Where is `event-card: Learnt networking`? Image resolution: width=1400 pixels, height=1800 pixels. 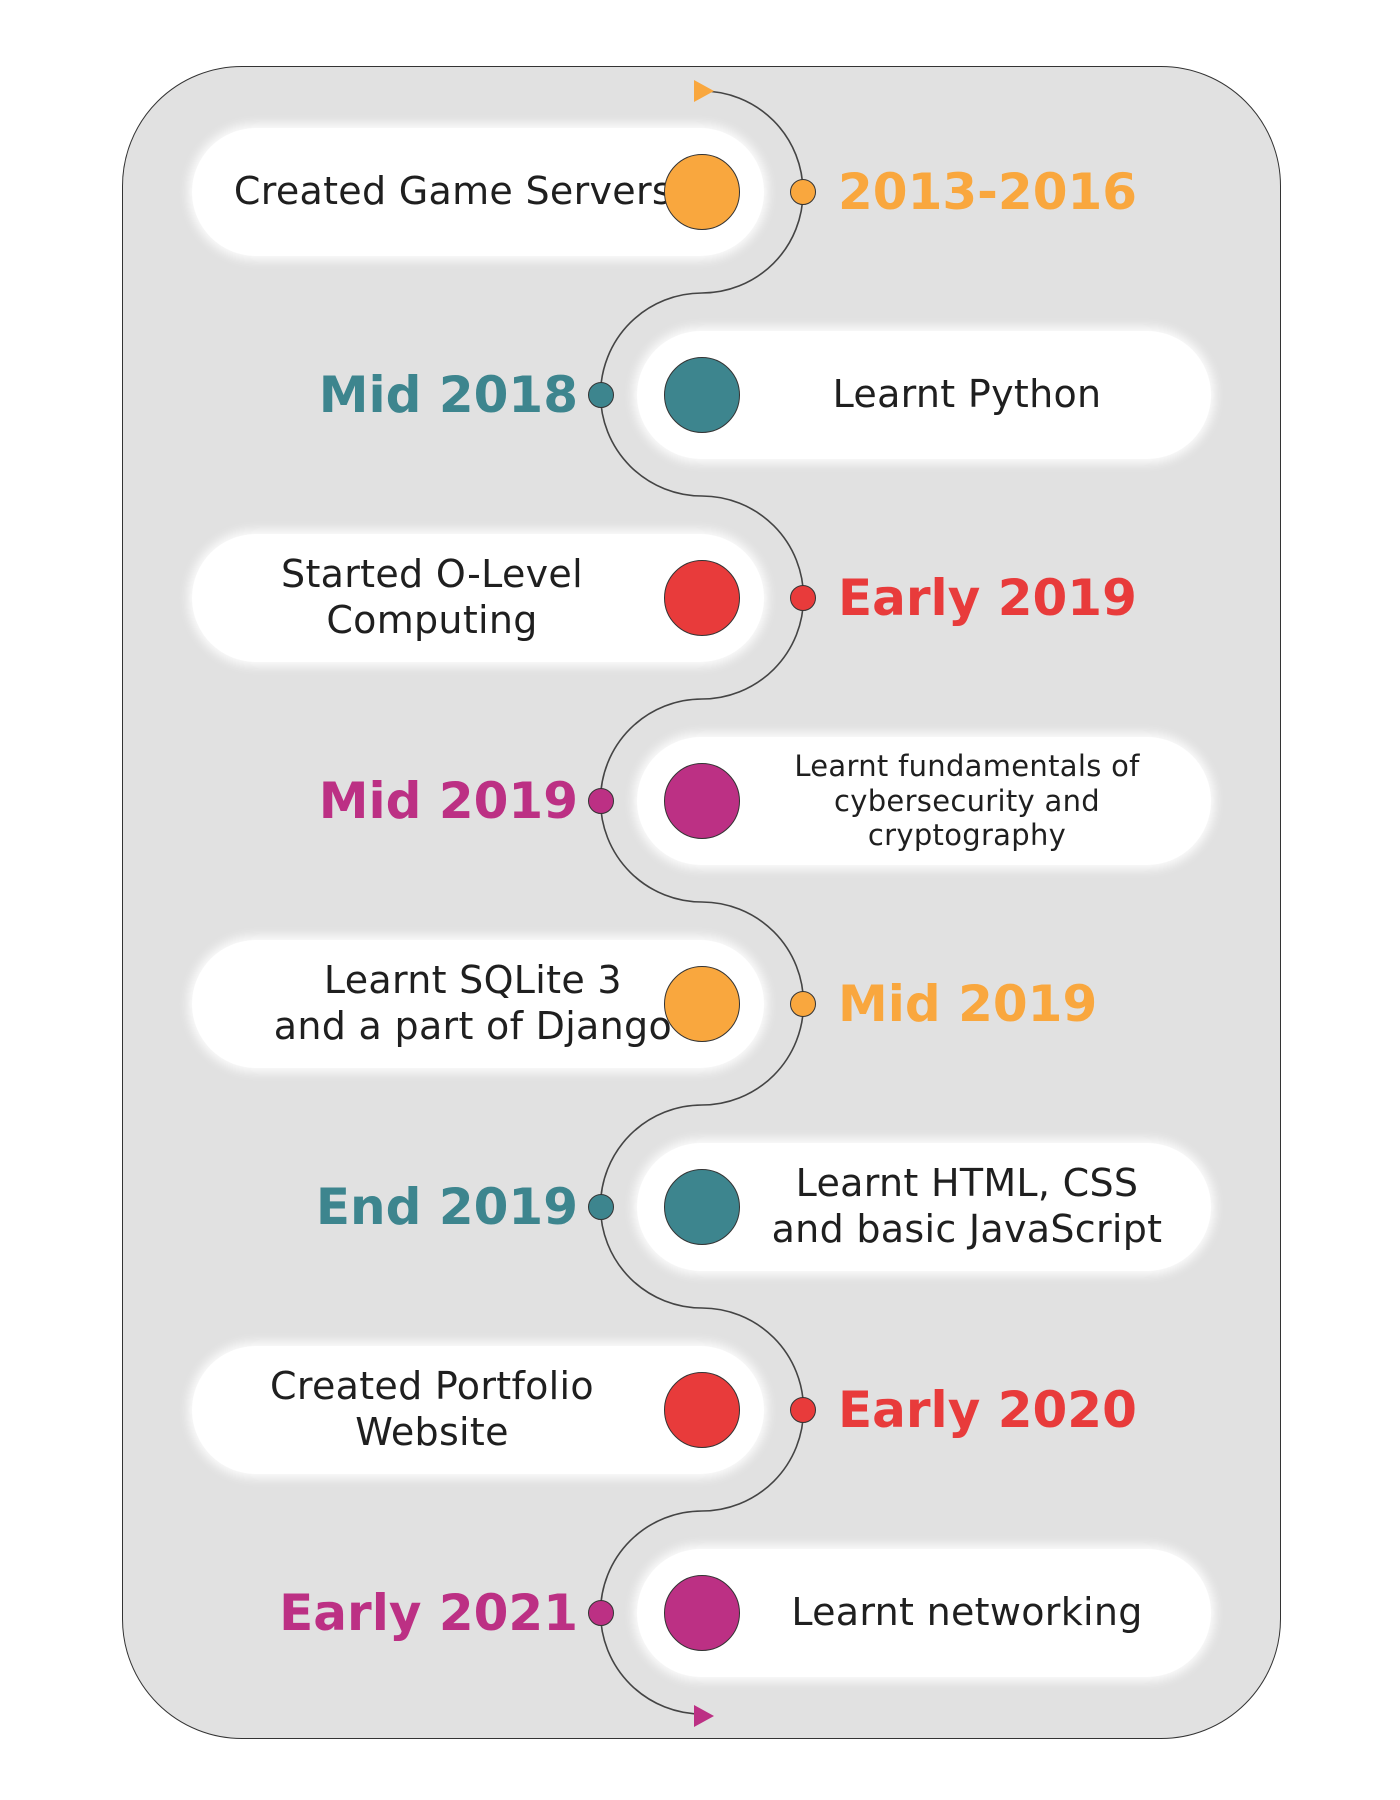 event-card: Learnt networking is located at coordinates (924, 1613).